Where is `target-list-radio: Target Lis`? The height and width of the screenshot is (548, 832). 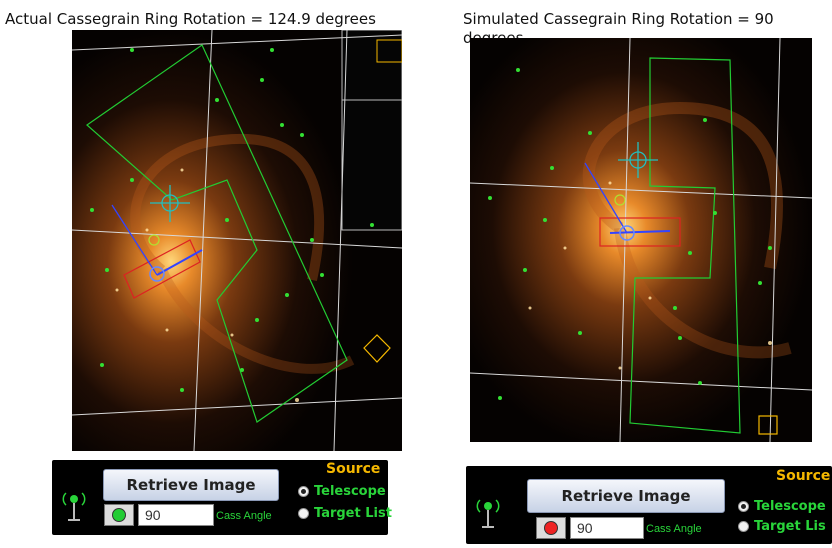
target-list-radio: Target Lis is located at coordinates (782, 526).